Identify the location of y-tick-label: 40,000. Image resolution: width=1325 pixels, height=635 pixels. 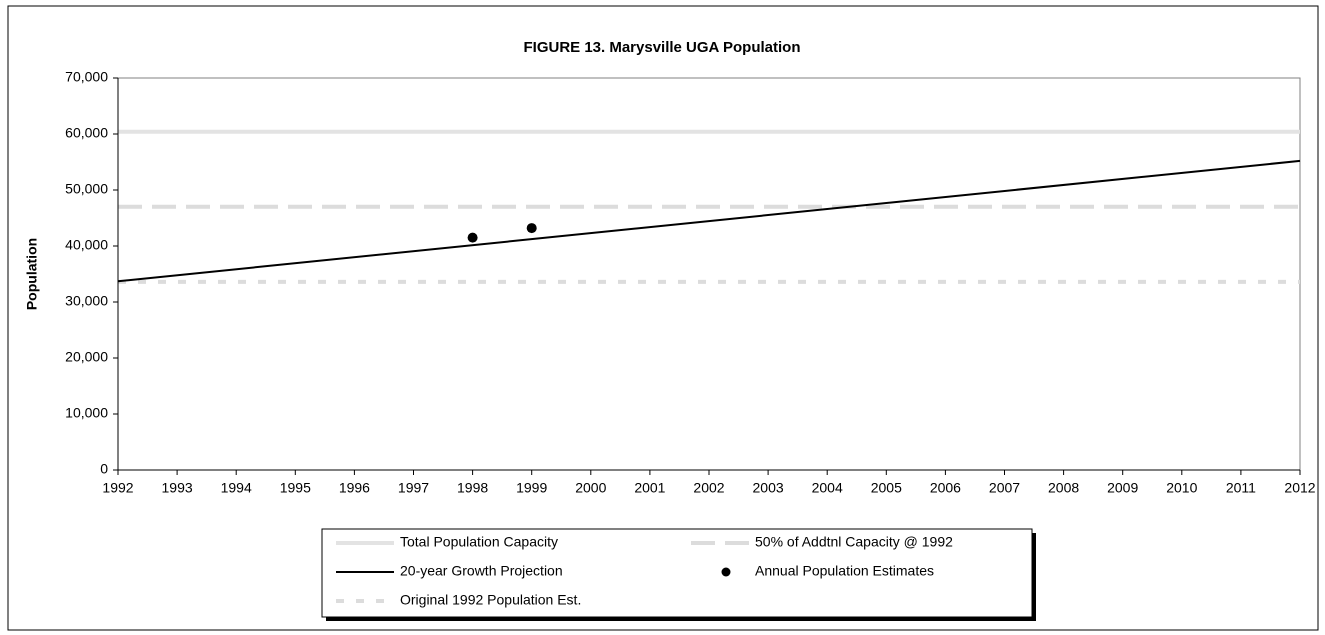
(86, 245).